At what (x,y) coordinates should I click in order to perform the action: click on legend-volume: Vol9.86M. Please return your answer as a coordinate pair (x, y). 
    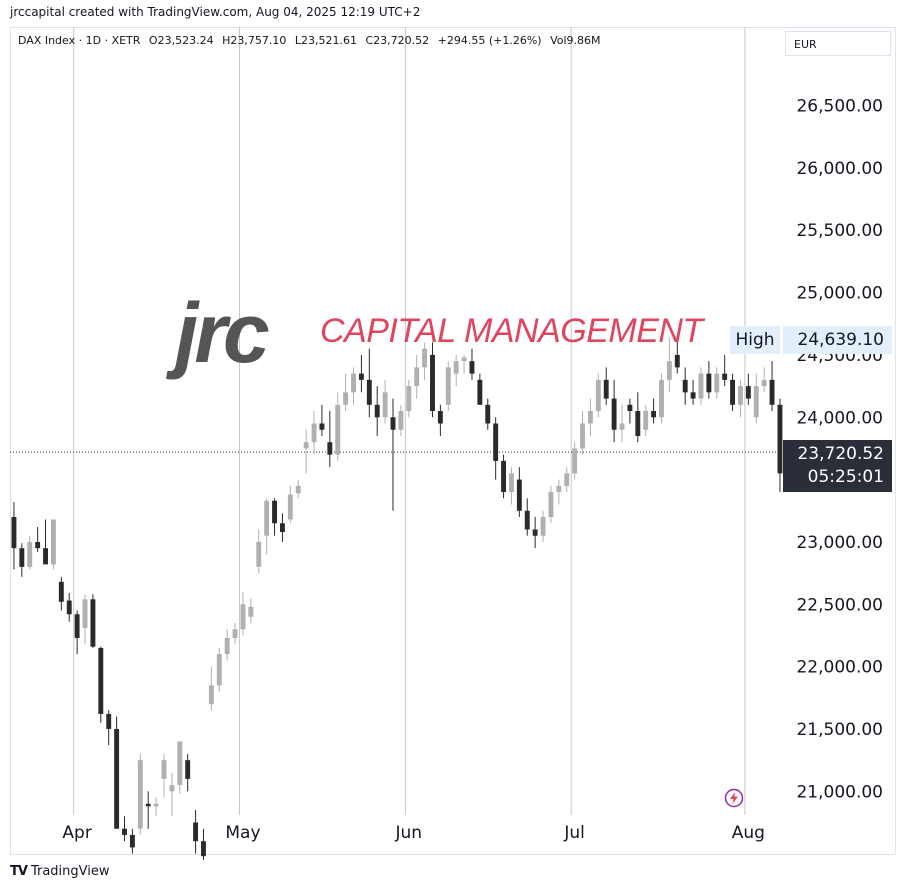
    Looking at the image, I should click on (575, 40).